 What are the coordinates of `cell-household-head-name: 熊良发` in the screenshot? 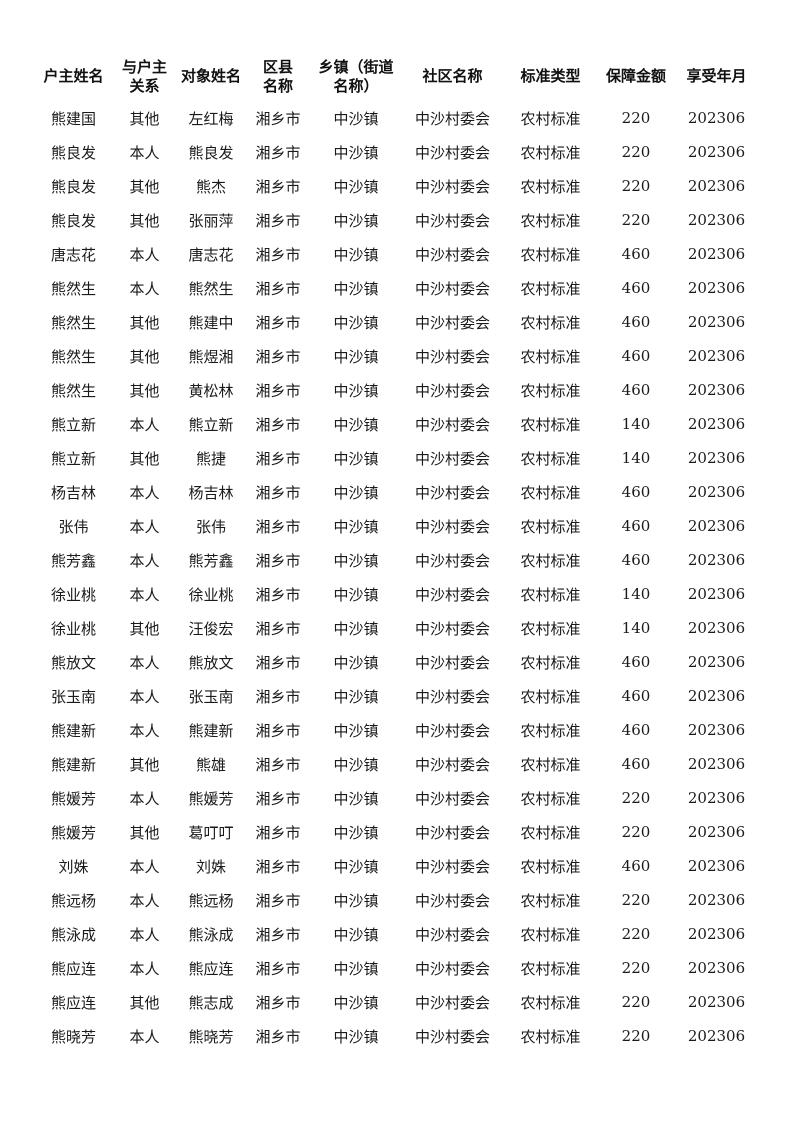 It's located at (73, 186).